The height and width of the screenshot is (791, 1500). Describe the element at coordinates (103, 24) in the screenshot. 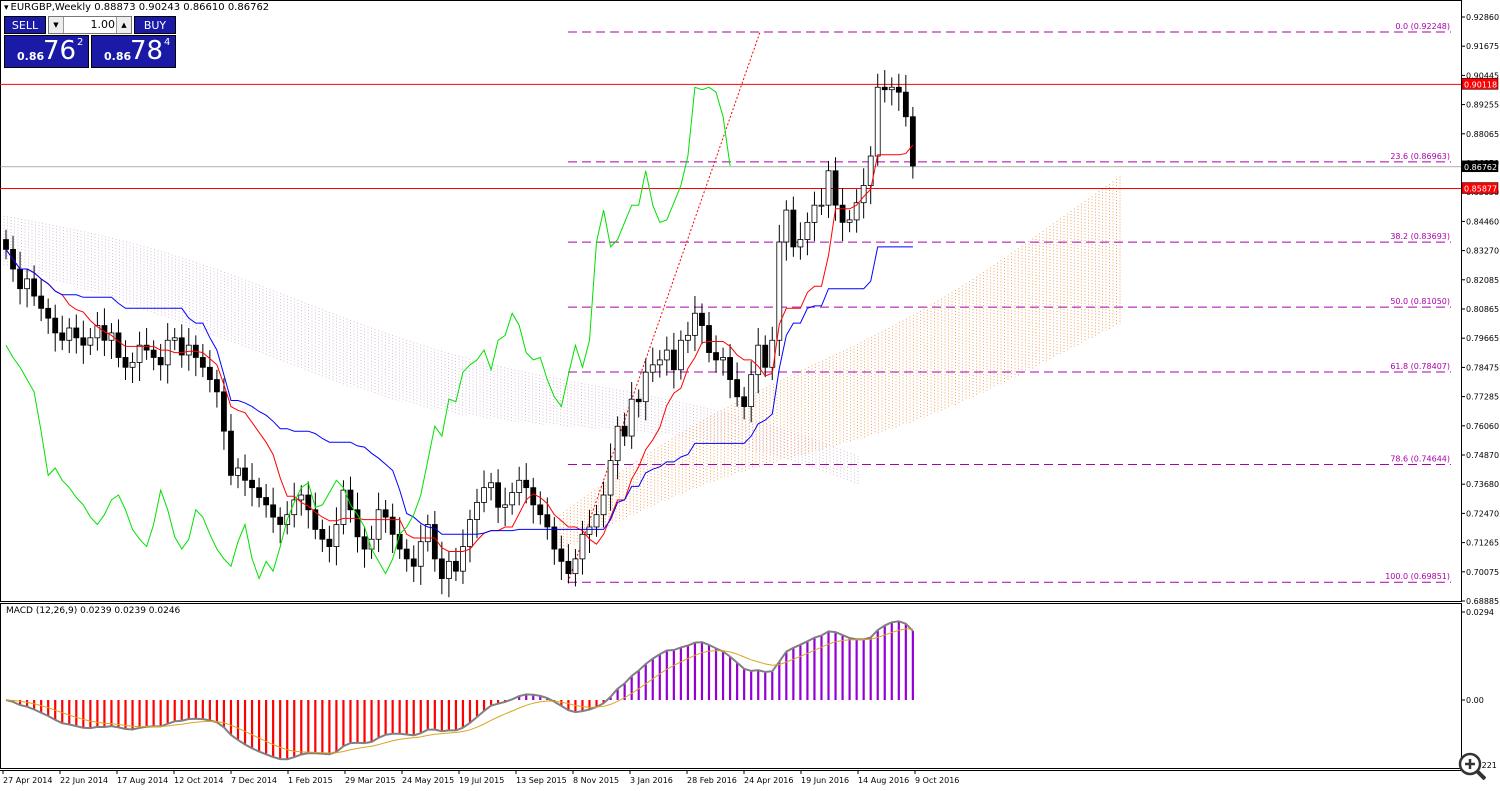

I see `lot-size-value: 1.00` at that location.